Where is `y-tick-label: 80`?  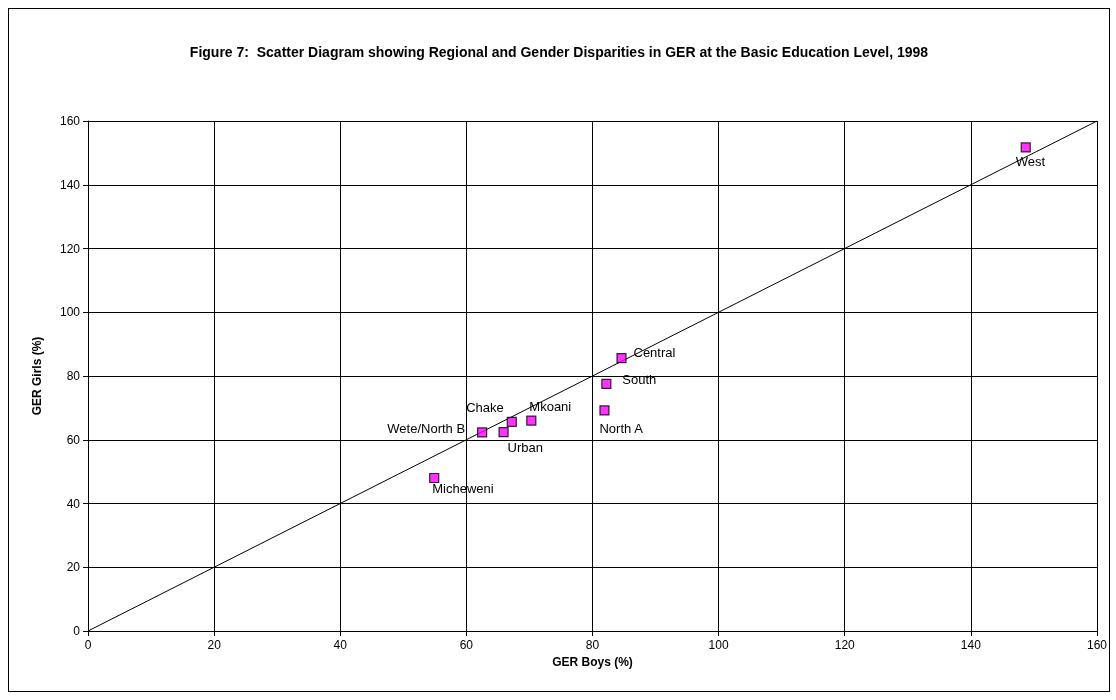 y-tick-label: 80 is located at coordinates (73, 376).